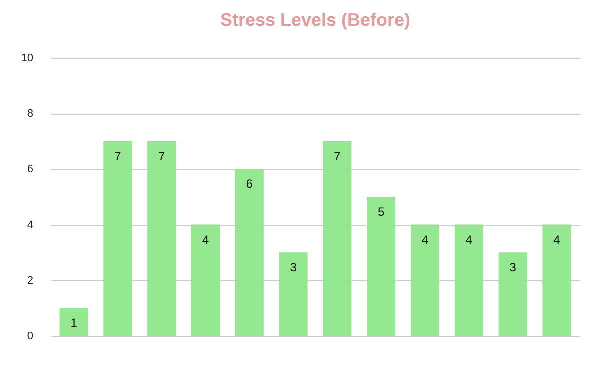 The width and height of the screenshot is (600, 371). What do you see at coordinates (382, 212) in the screenshot?
I see `data-label: 5` at bounding box center [382, 212].